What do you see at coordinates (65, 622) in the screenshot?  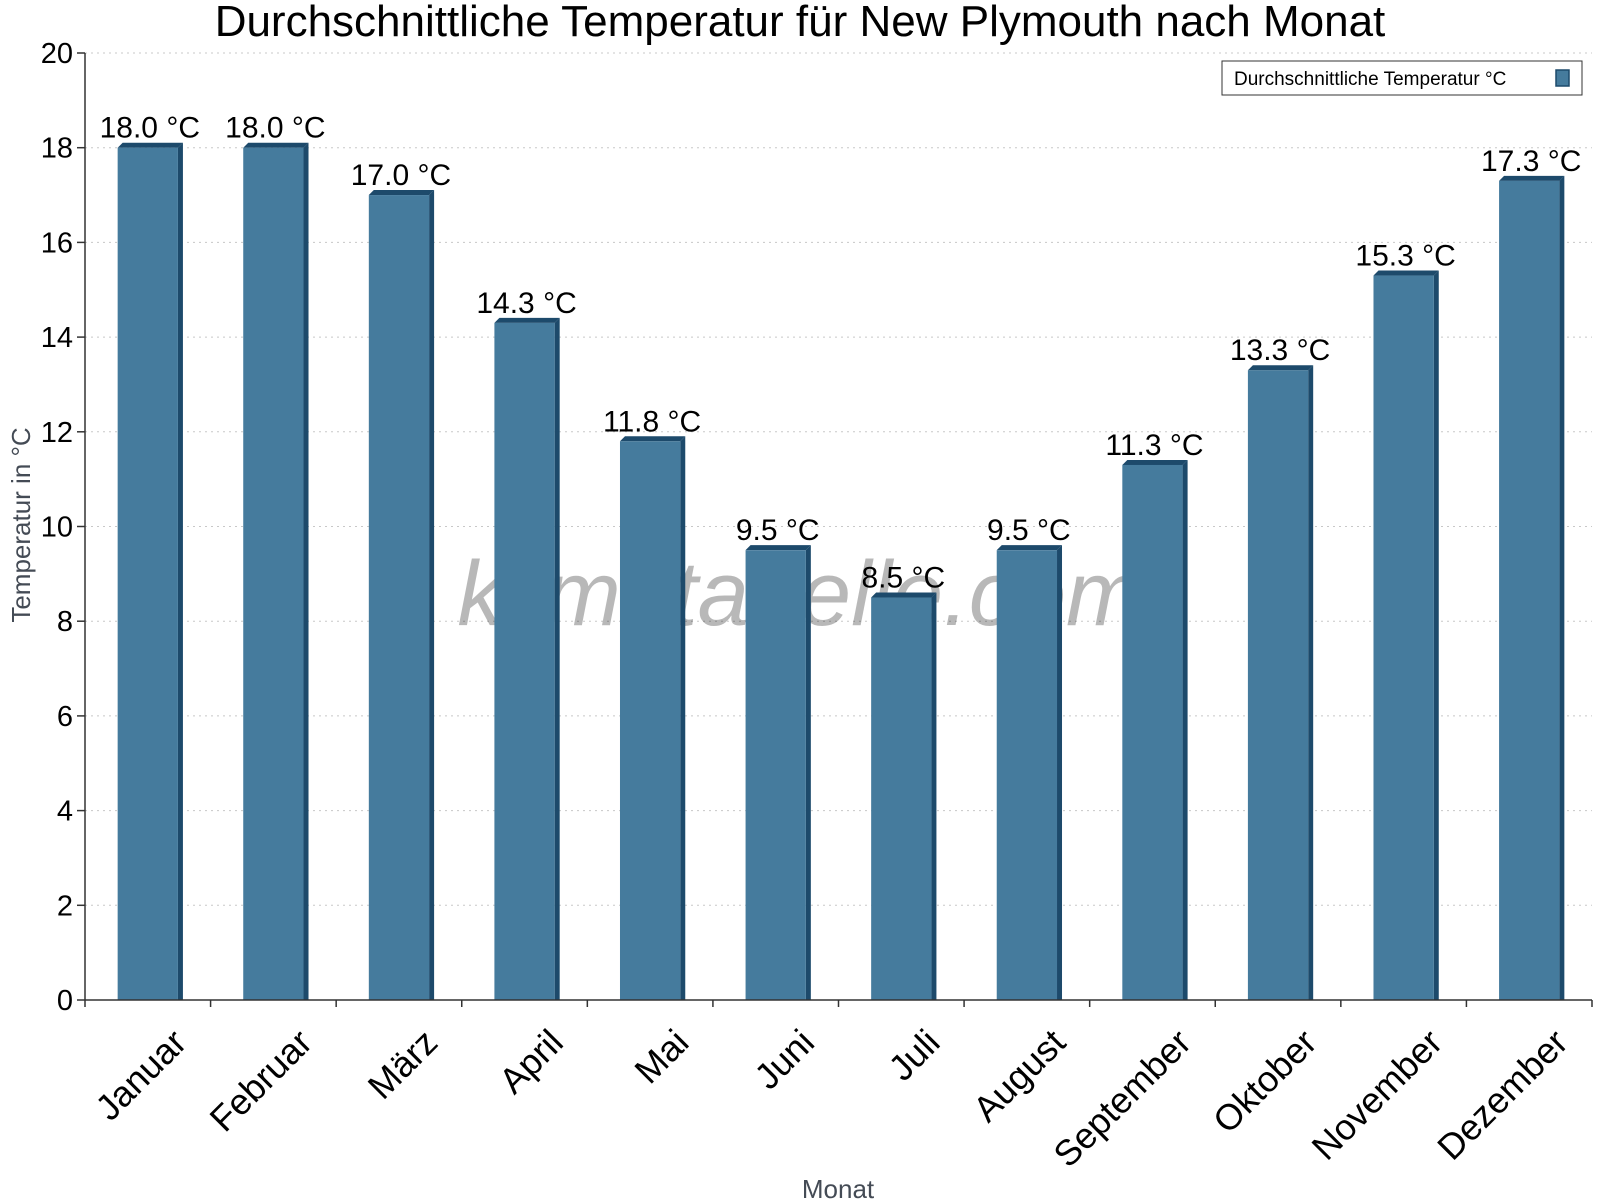 I see `y-tick-label-8: 8` at bounding box center [65, 622].